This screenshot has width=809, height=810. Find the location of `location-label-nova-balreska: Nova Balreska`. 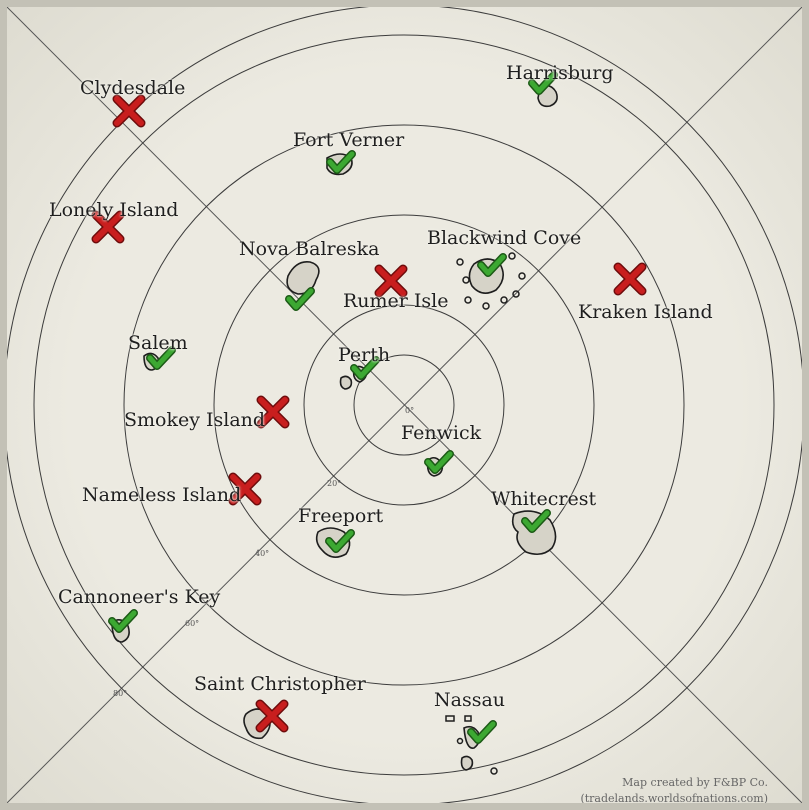

location-label-nova-balreska: Nova Balreska is located at coordinates (309, 249).